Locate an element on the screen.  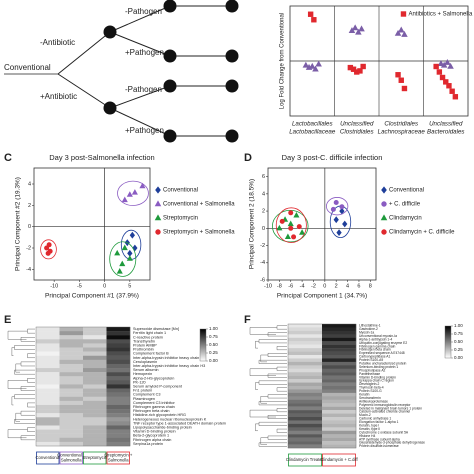
legend-label: Clindamycin + C. difficile is located at coordinates (422, 233).